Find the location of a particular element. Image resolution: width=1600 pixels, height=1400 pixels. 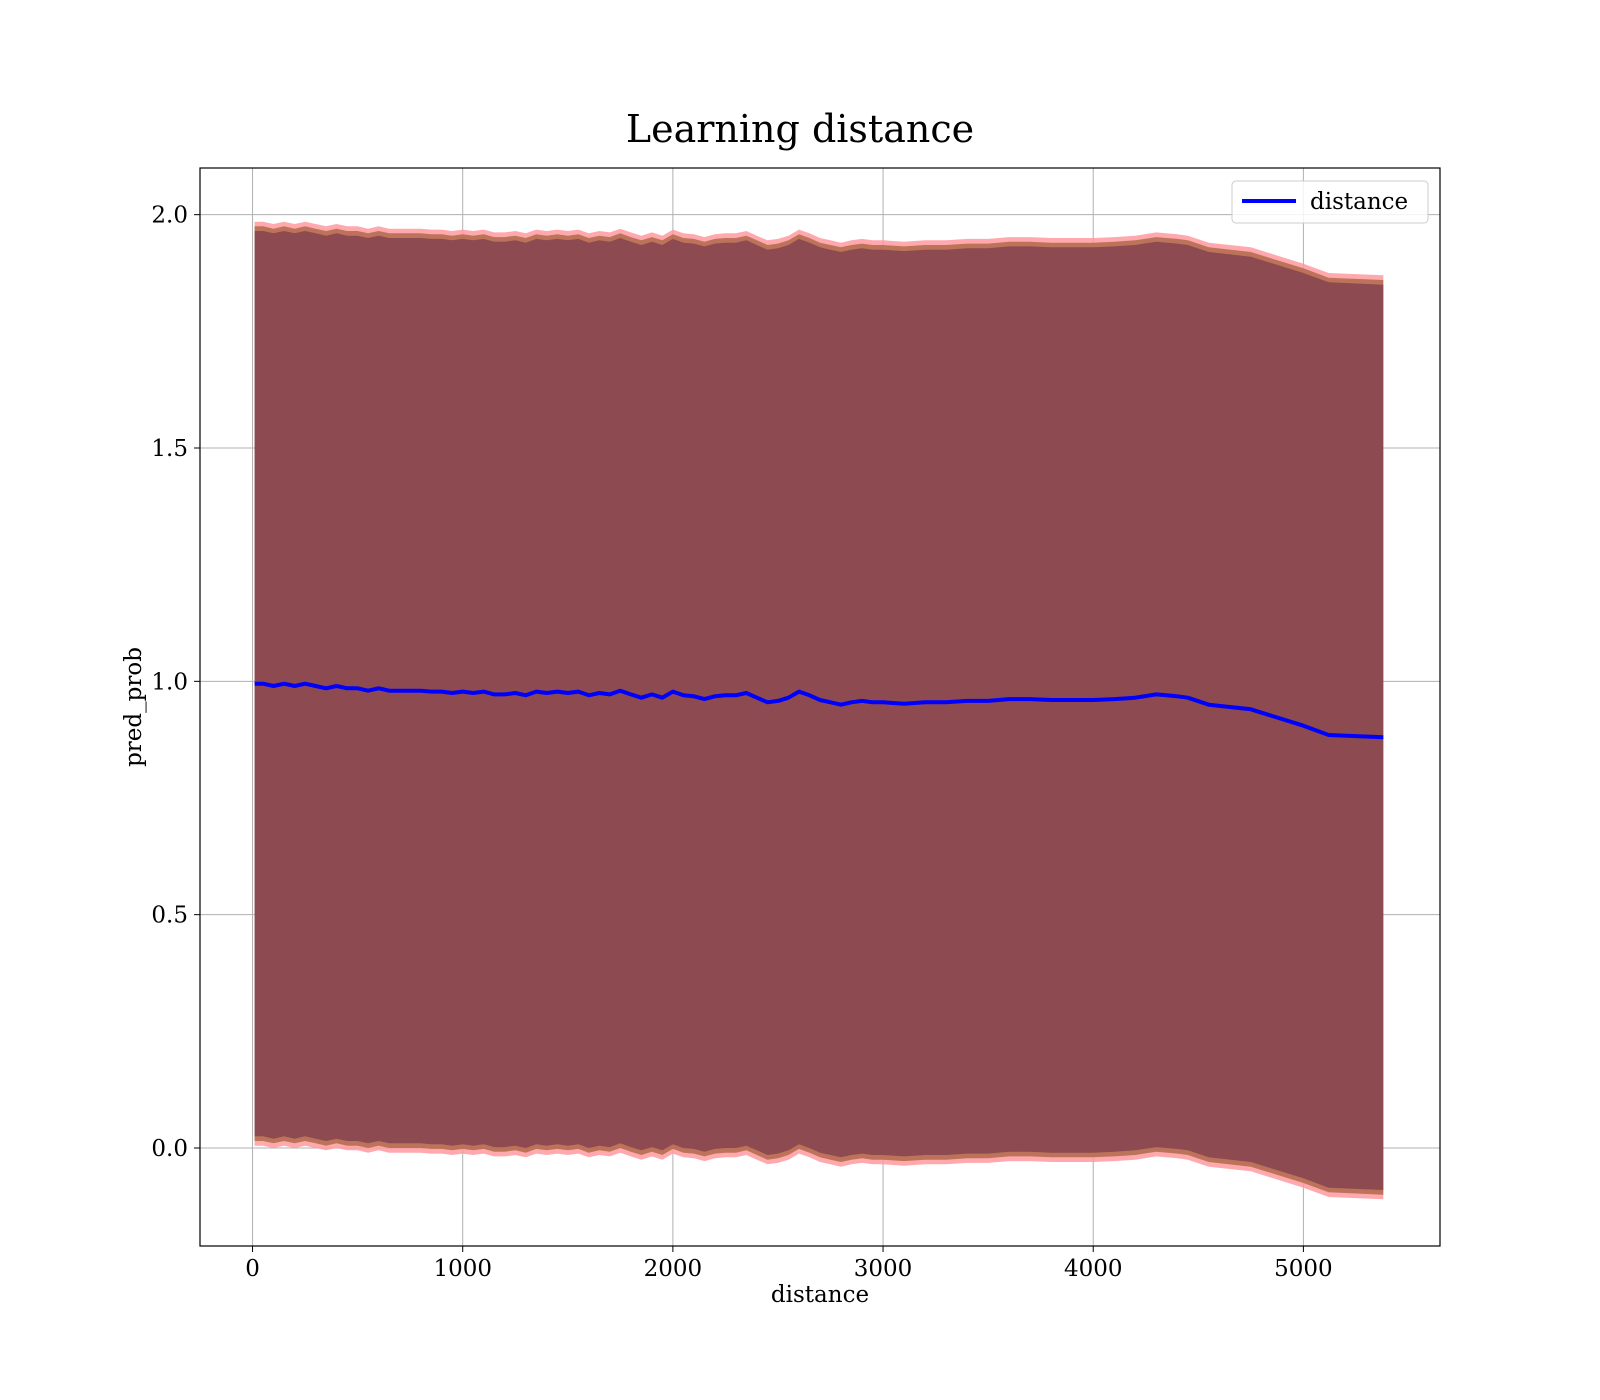

series-line-distance is located at coordinates (819, 710).